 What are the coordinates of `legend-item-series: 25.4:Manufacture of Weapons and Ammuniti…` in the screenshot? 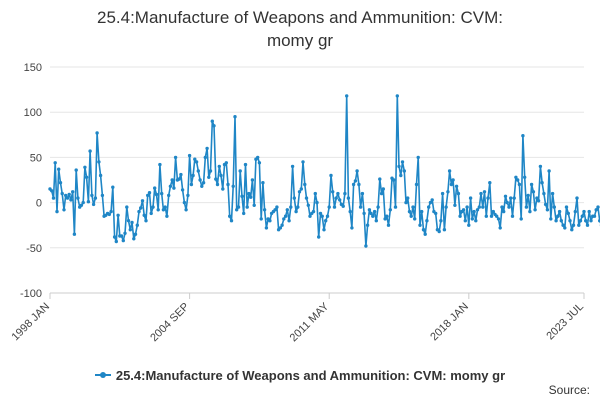 It's located at (299, 375).